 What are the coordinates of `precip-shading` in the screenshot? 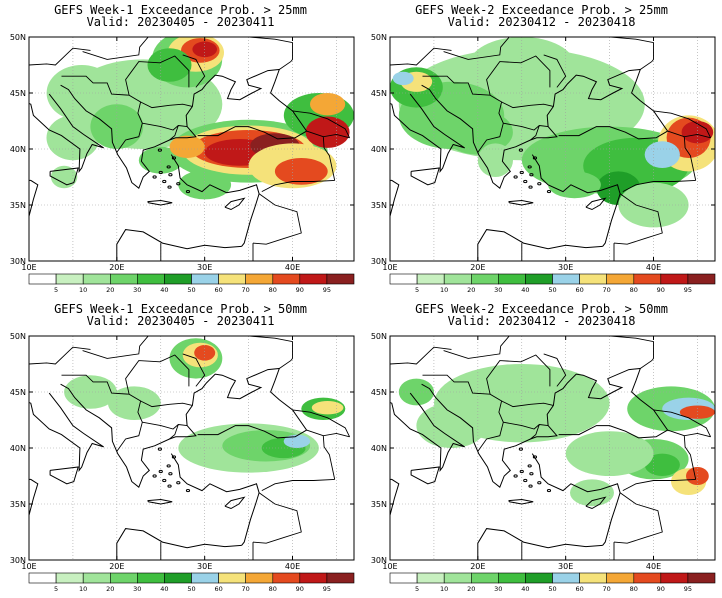 It's located at (200, 118).